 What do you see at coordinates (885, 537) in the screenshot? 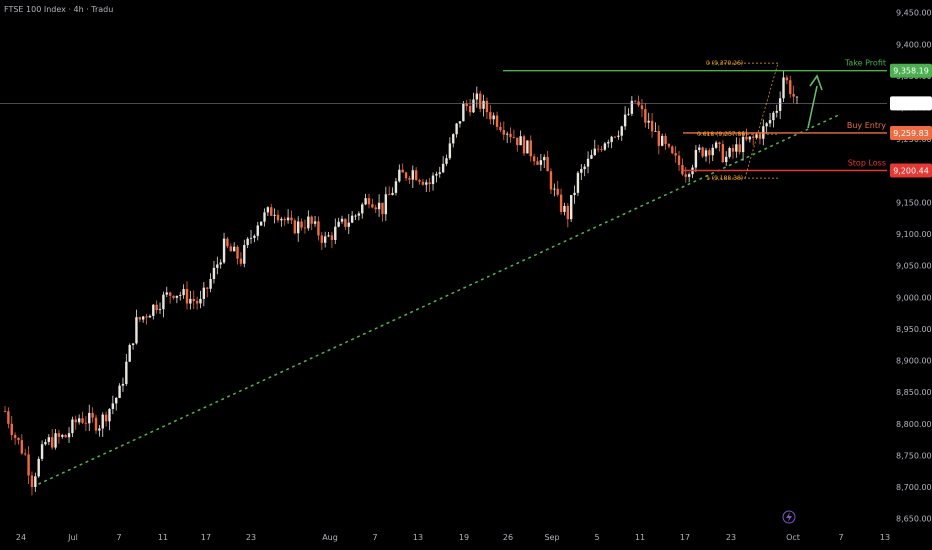
I see `time-tick: 13` at bounding box center [885, 537].